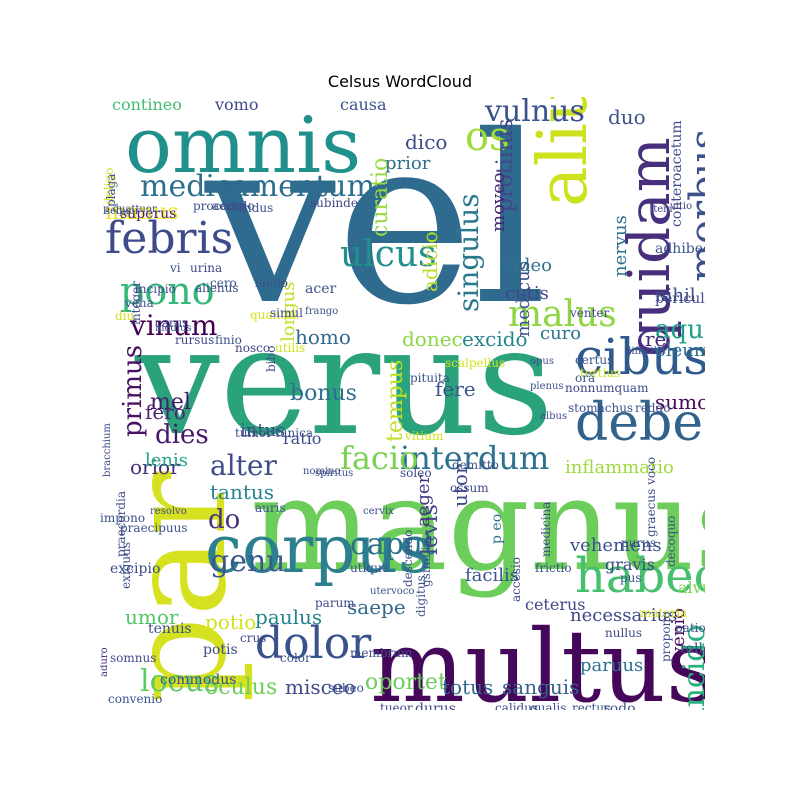 The width and height of the screenshot is (800, 800). Describe the element at coordinates (152, 617) in the screenshot. I see `word: umor` at that location.